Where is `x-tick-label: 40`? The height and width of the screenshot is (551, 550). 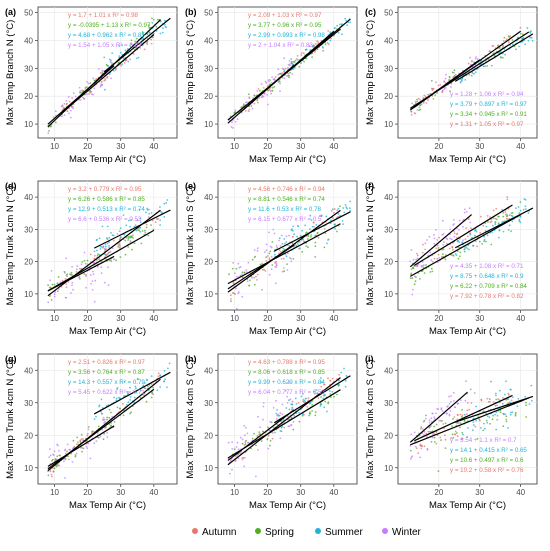 x-tick-label: 40 is located at coordinates (153, 318).